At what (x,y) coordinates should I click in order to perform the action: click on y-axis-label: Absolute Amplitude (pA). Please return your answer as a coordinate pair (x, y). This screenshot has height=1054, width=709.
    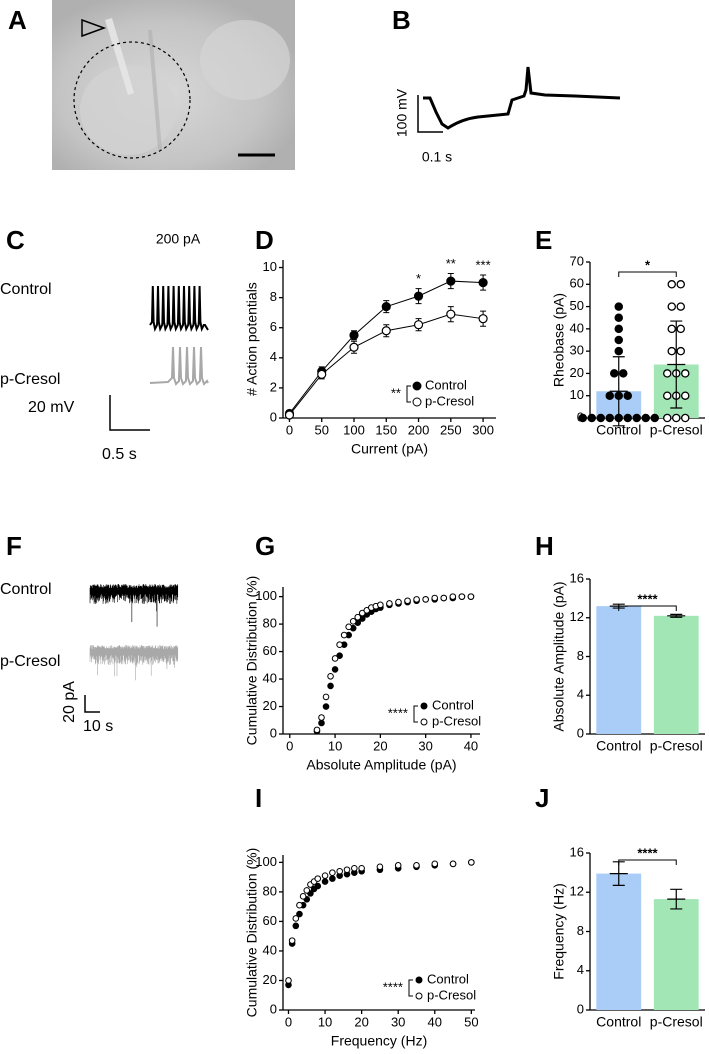
    Looking at the image, I should click on (559, 656).